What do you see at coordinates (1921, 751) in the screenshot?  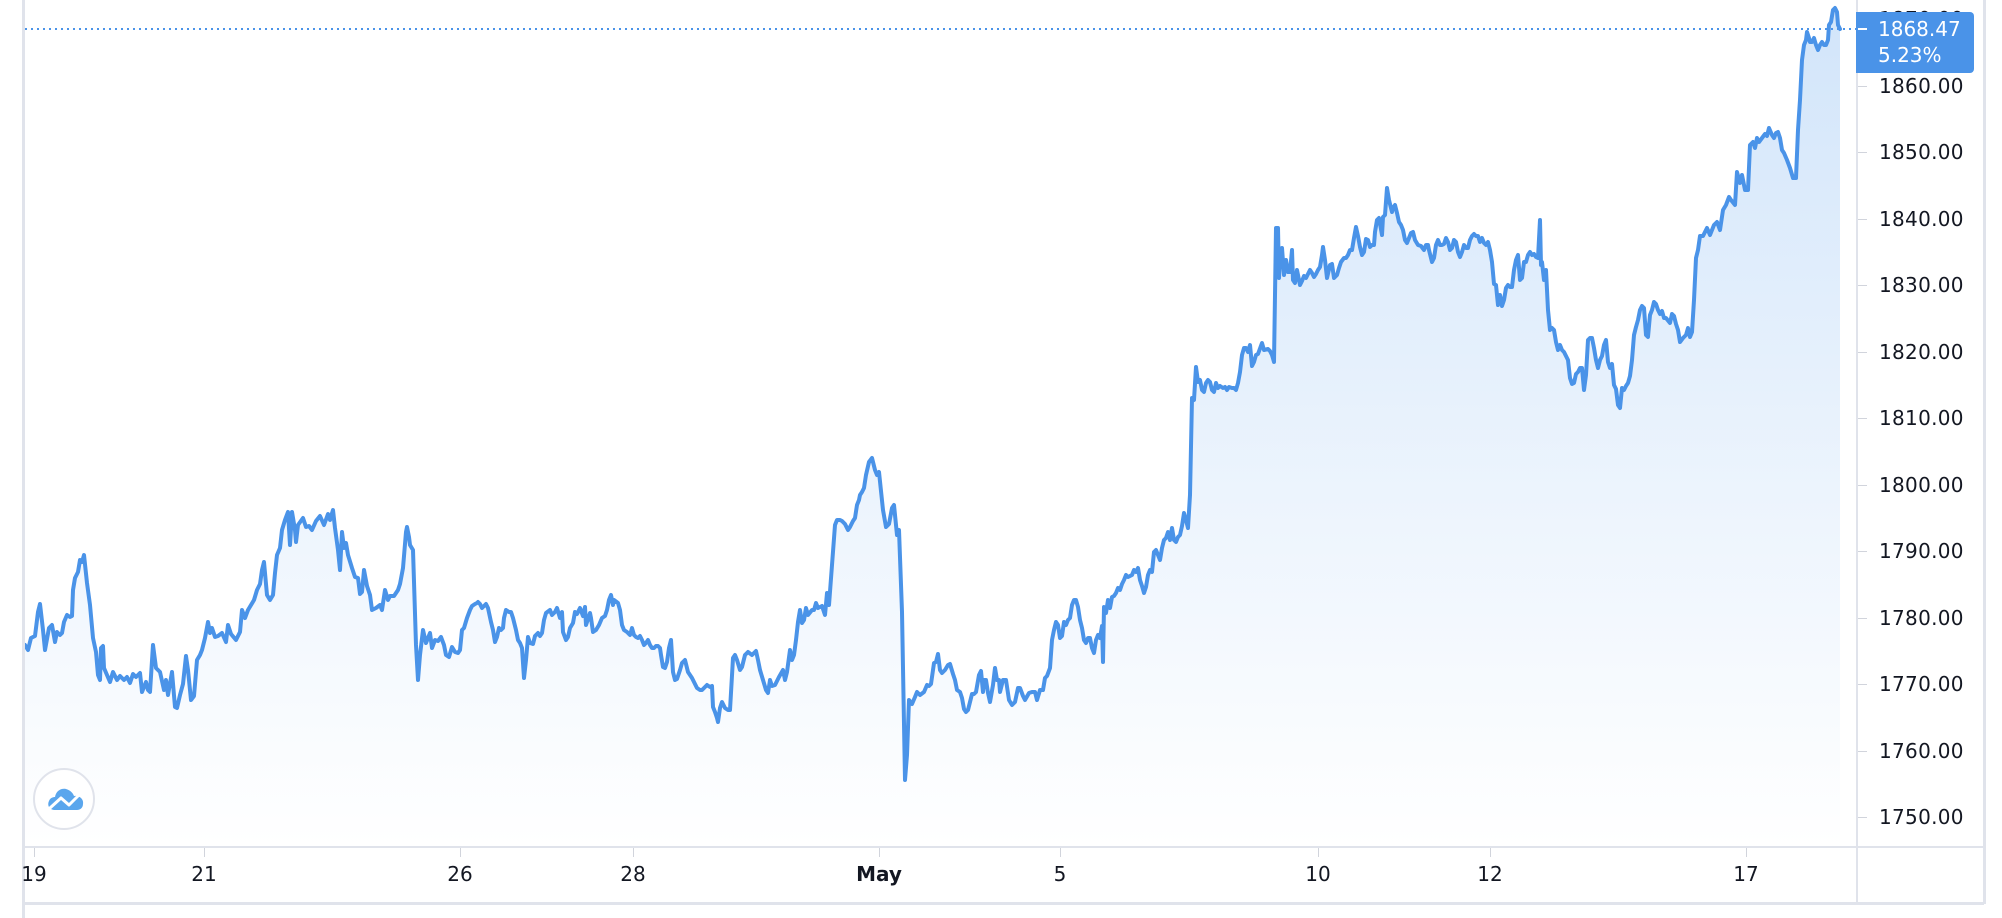 I see `price-label: 1760.00` at bounding box center [1921, 751].